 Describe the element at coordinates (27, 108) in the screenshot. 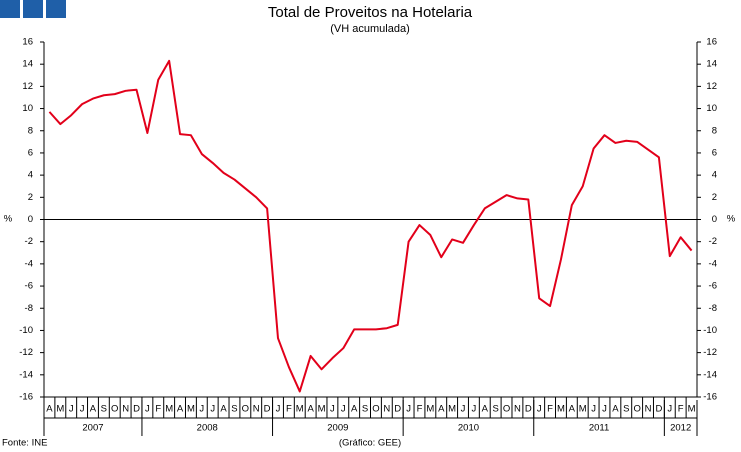

I see `y-tick-label: 10` at that location.